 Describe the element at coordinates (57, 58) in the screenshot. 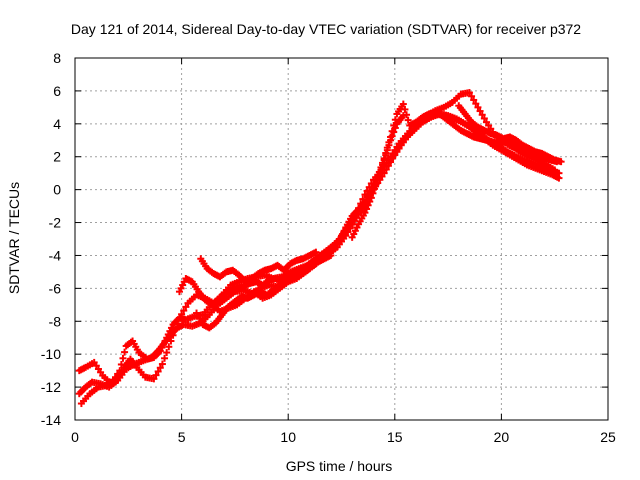

I see `y-tick-label: 8` at that location.